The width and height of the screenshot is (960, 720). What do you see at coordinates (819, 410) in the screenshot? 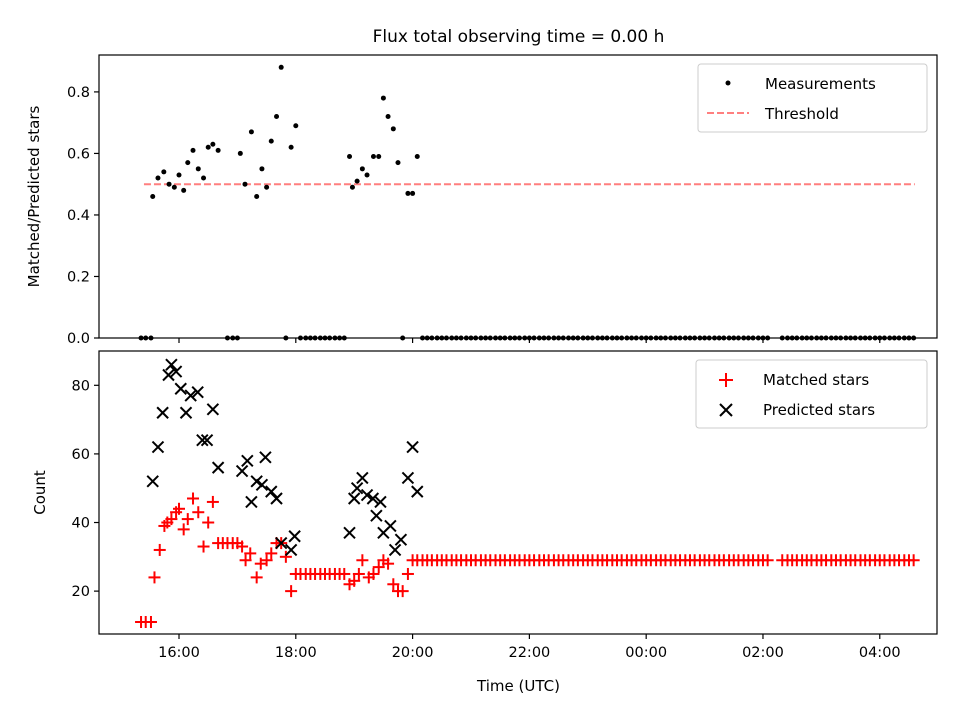
I see `legend-predicted-label: Predicted stars` at bounding box center [819, 410].